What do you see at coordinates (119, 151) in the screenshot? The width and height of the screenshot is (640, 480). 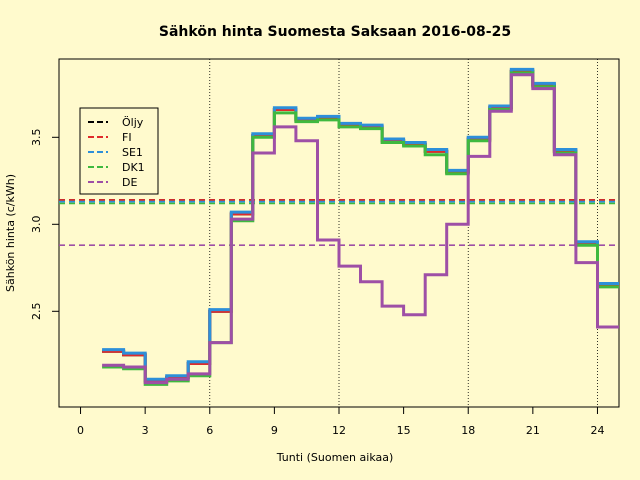 I see `legend: Öljy FI SE1 DK1 DE` at bounding box center [119, 151].